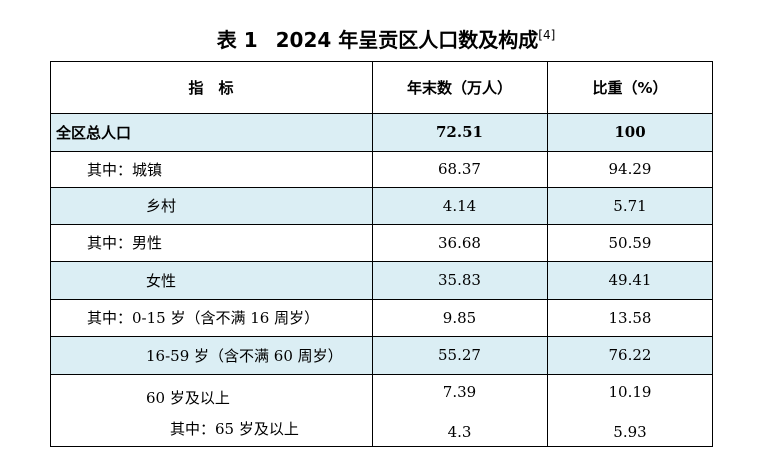 The width and height of the screenshot is (772, 470). Describe the element at coordinates (459, 317) in the screenshot. I see `row-value: 9.85` at that location.